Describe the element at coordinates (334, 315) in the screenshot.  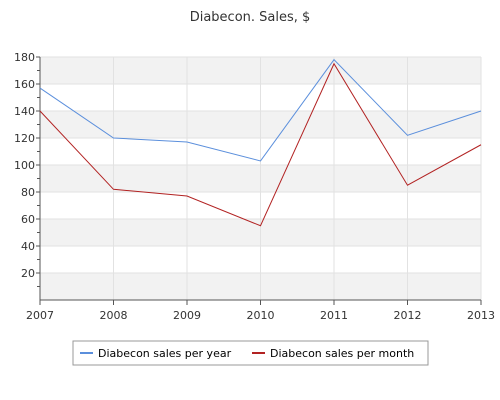
I see `x-tick-label: 2011` at that location.